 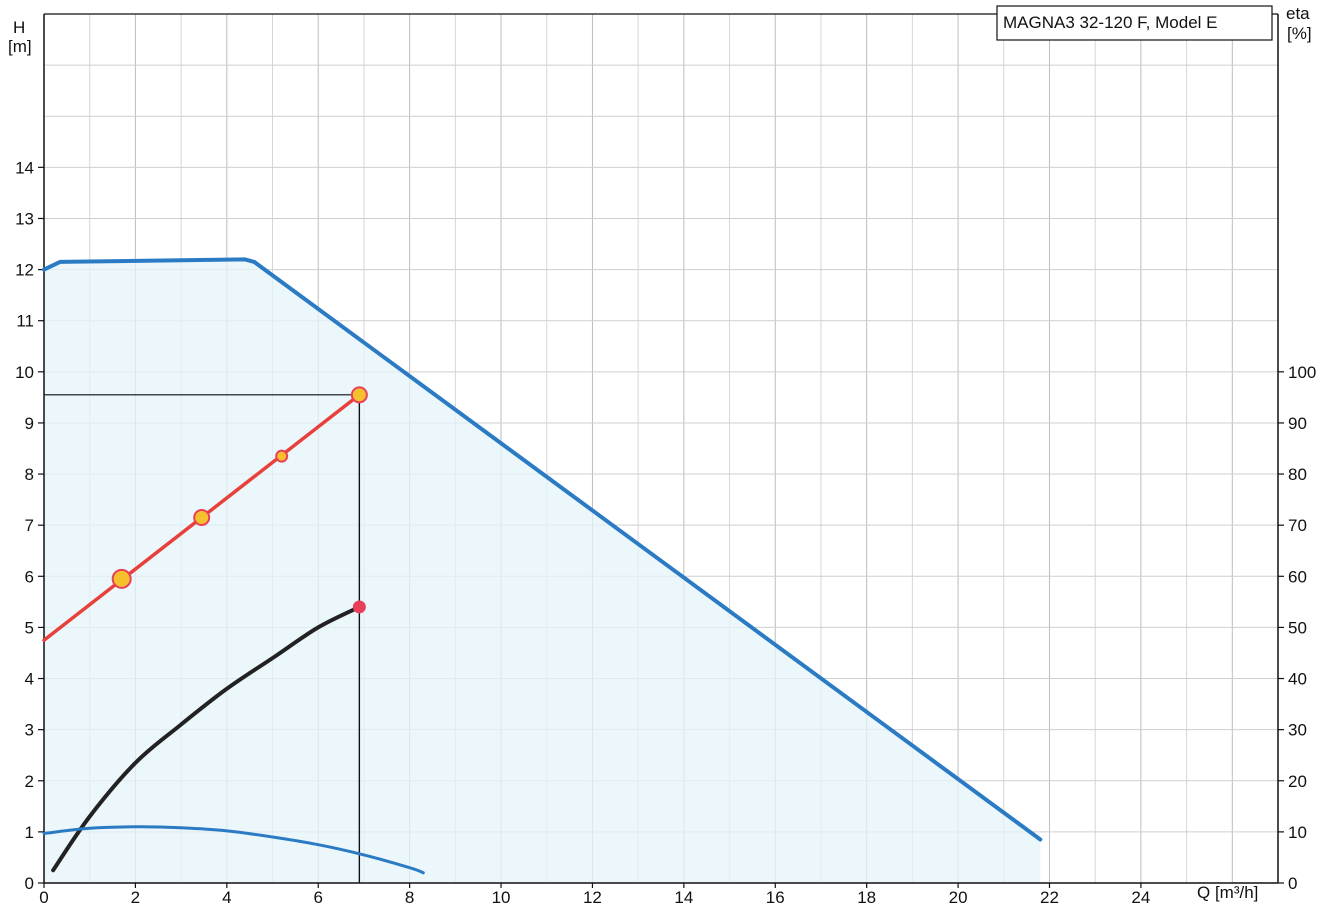 I want to click on right-tick-label: 80, so click(x=1297, y=474).